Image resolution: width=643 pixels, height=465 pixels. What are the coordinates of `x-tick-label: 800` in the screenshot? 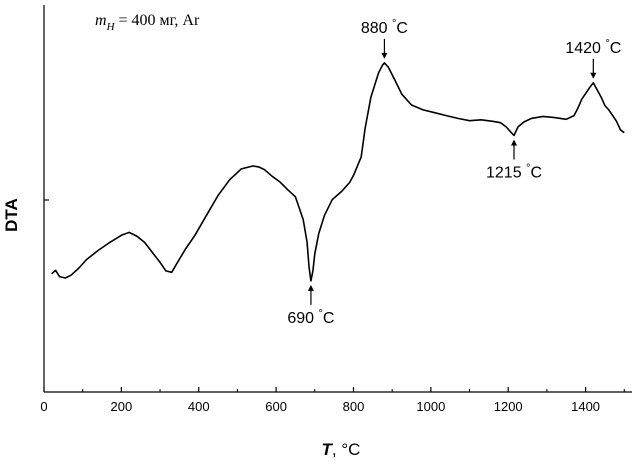 It's located at (354, 406).